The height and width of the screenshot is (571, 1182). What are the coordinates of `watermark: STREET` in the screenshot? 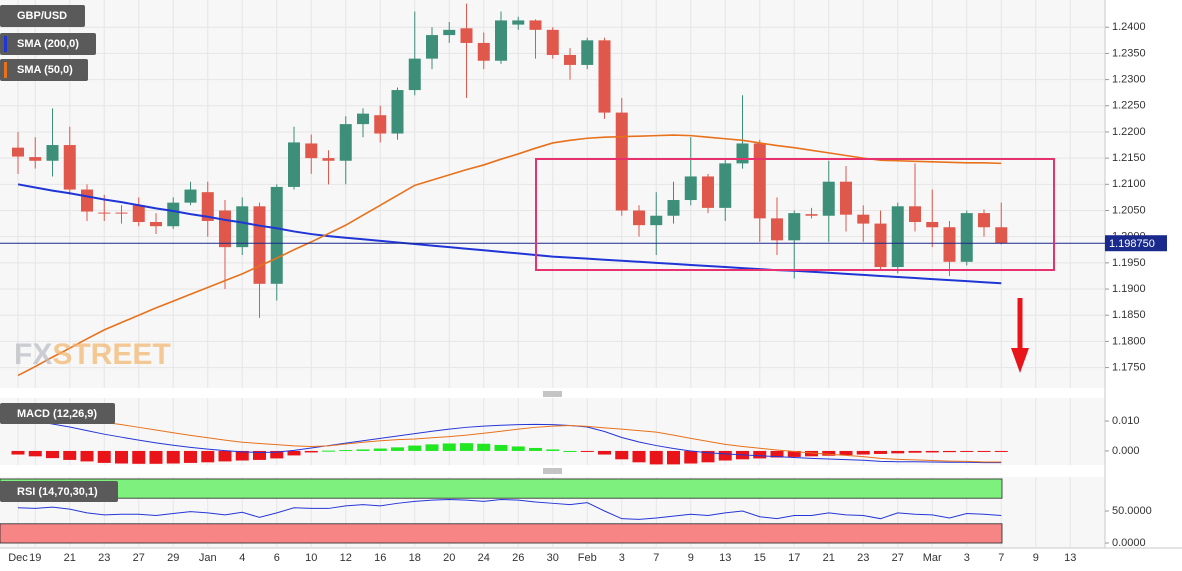 It's located at (111, 354).